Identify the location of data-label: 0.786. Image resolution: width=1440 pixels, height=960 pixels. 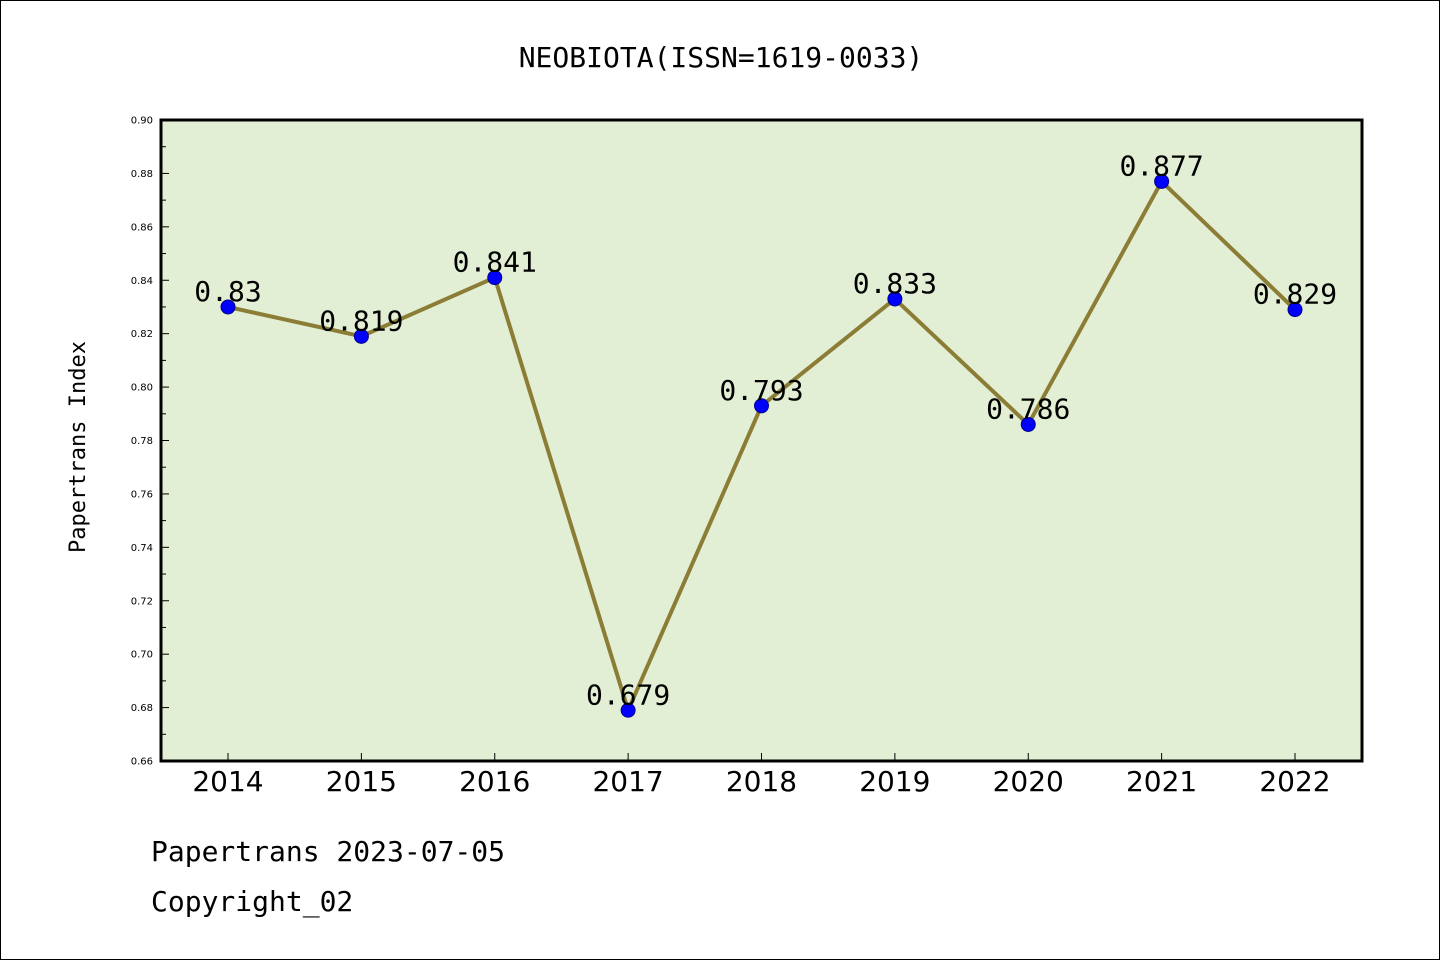
(1028, 408).